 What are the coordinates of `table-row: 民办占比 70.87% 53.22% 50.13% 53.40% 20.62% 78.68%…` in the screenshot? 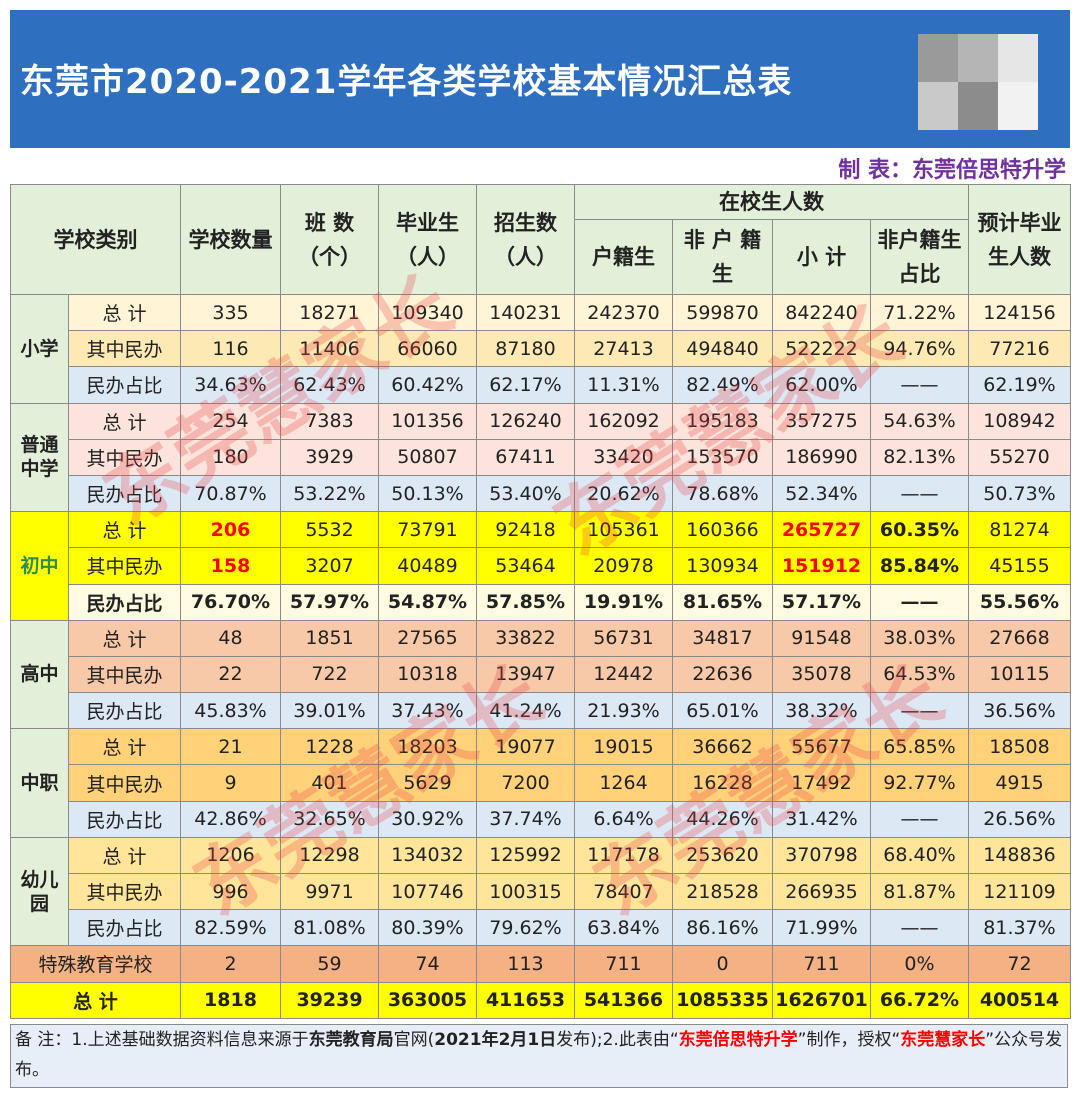 It's located at (541, 493).